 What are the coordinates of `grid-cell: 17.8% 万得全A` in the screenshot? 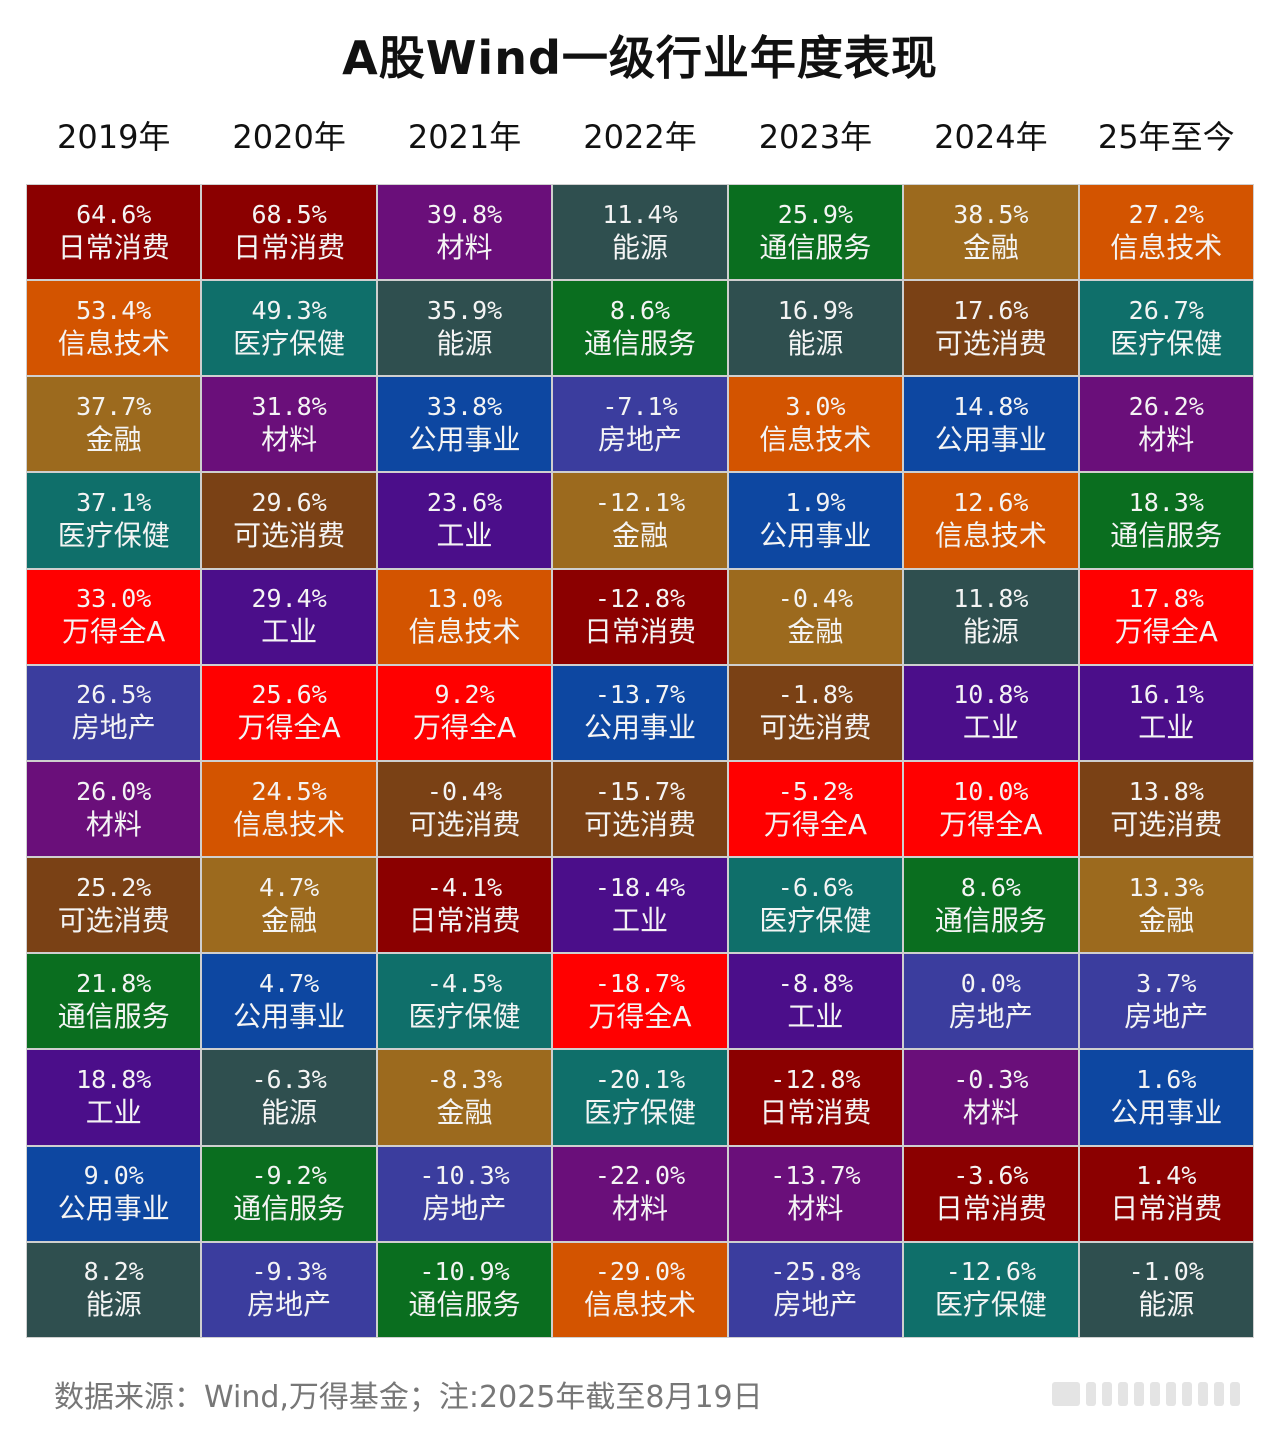 It's located at (1166, 616).